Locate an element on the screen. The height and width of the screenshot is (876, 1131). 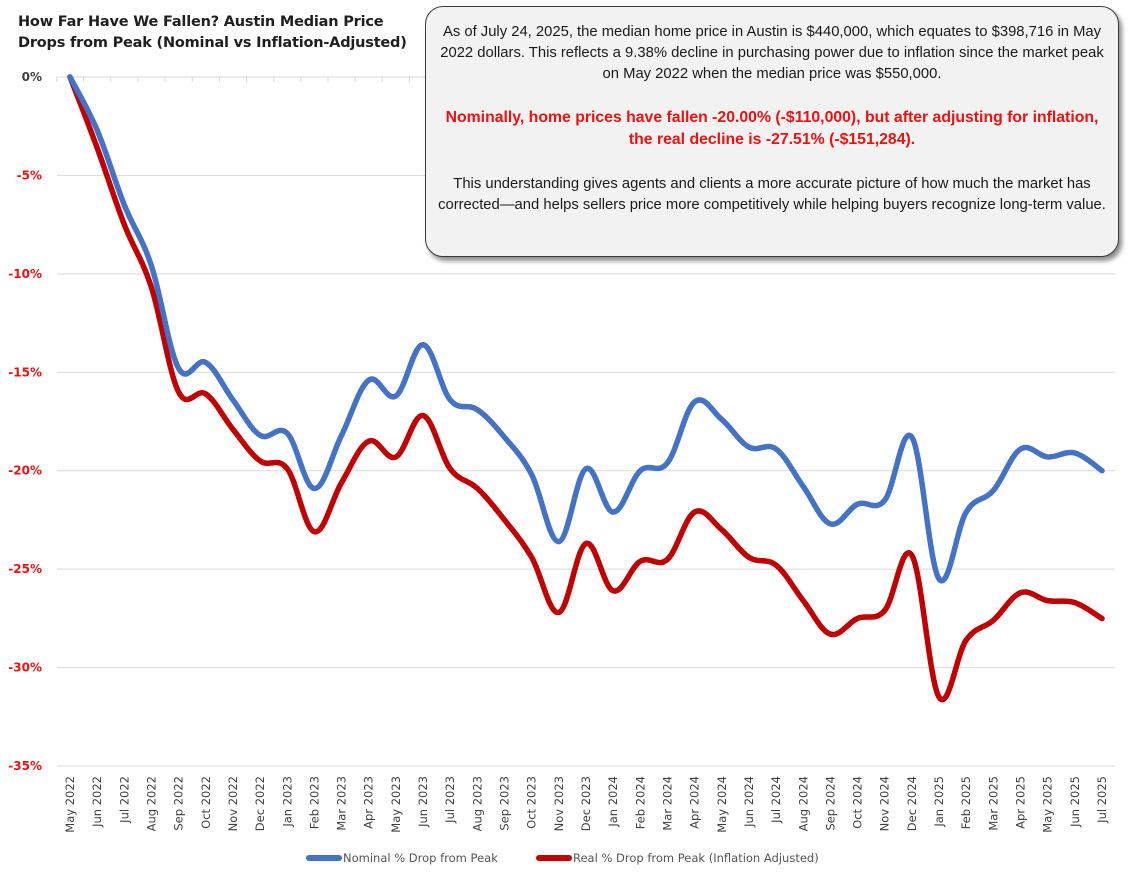
x-tick-label: Jul 2024 is located at coordinates (776, 800).